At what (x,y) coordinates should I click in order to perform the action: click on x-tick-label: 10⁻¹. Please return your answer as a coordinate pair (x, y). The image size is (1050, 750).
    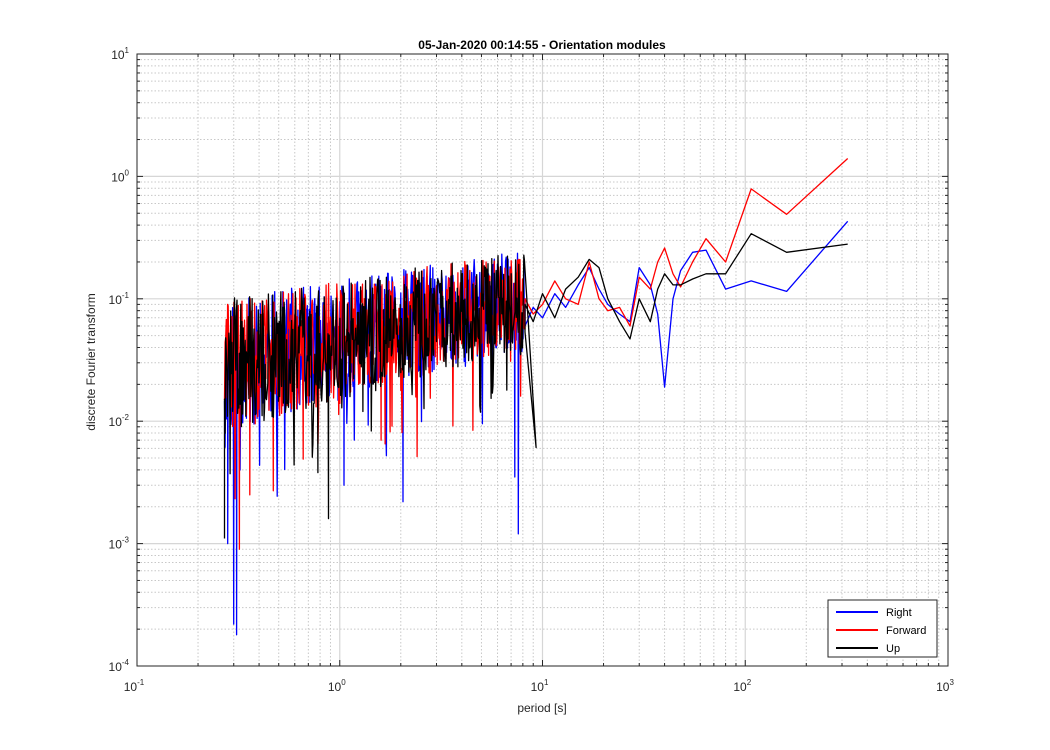
    Looking at the image, I should click on (134, 686).